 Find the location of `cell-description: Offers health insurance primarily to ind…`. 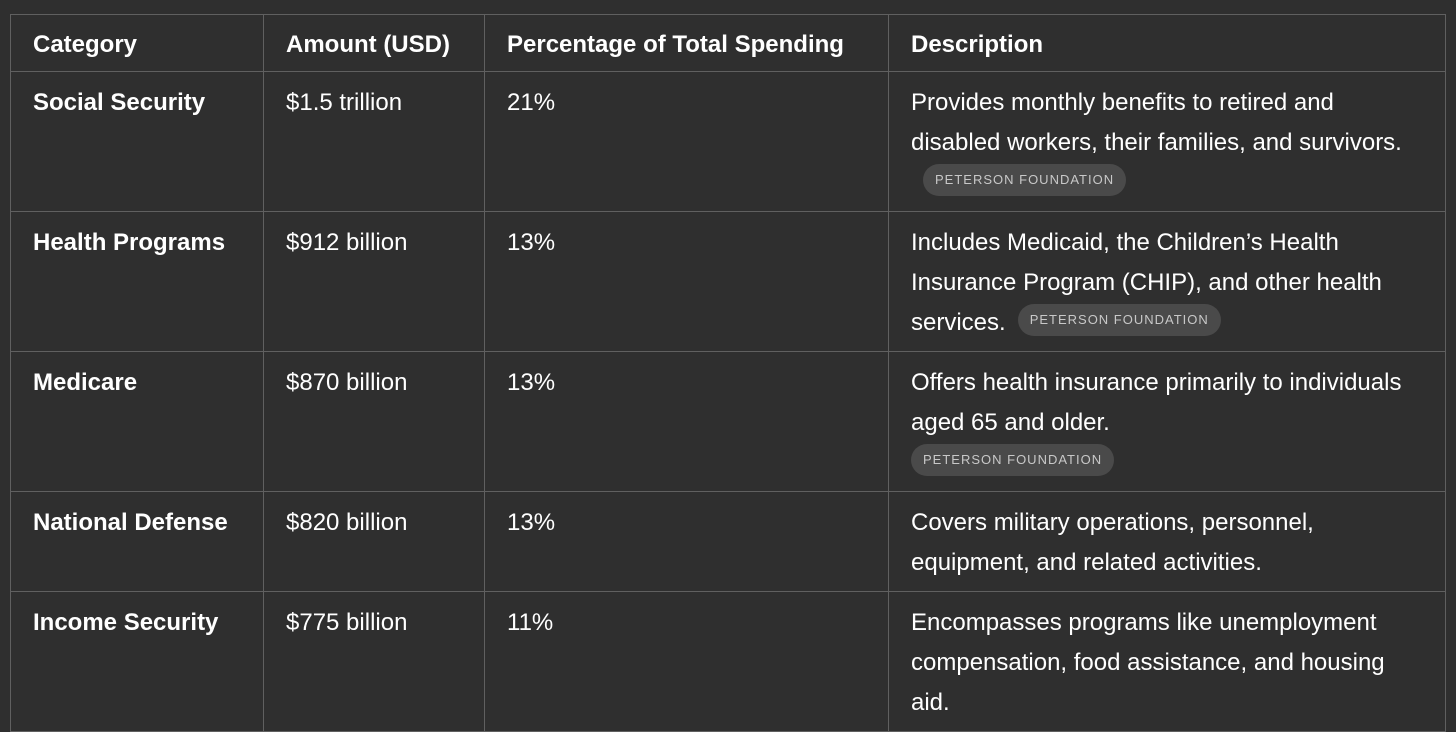

cell-description: Offers health insurance primarily to ind… is located at coordinates (1167, 421).